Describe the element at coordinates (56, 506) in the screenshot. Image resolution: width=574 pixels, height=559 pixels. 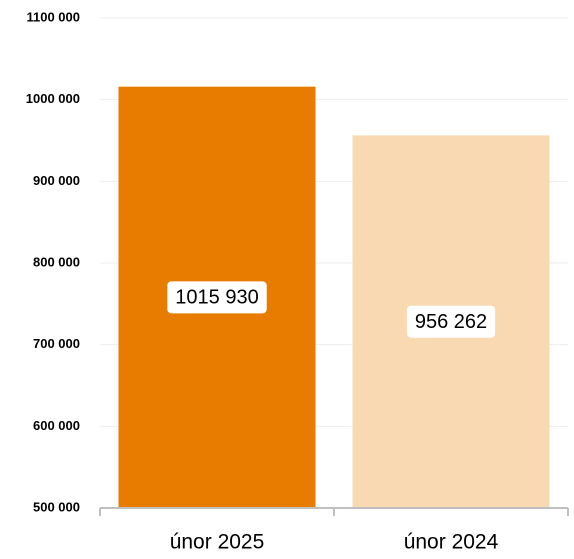
I see `y-tick-label: 500 000` at that location.